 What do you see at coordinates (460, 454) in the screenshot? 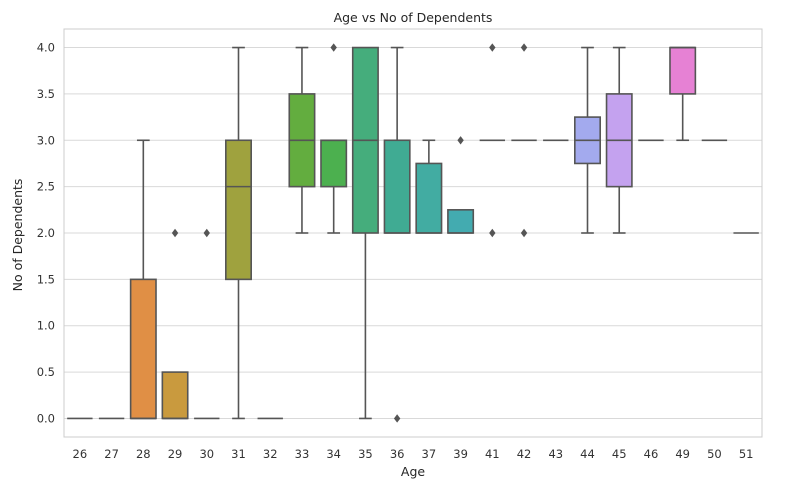
I see `x-tick-label: 39` at bounding box center [460, 454].